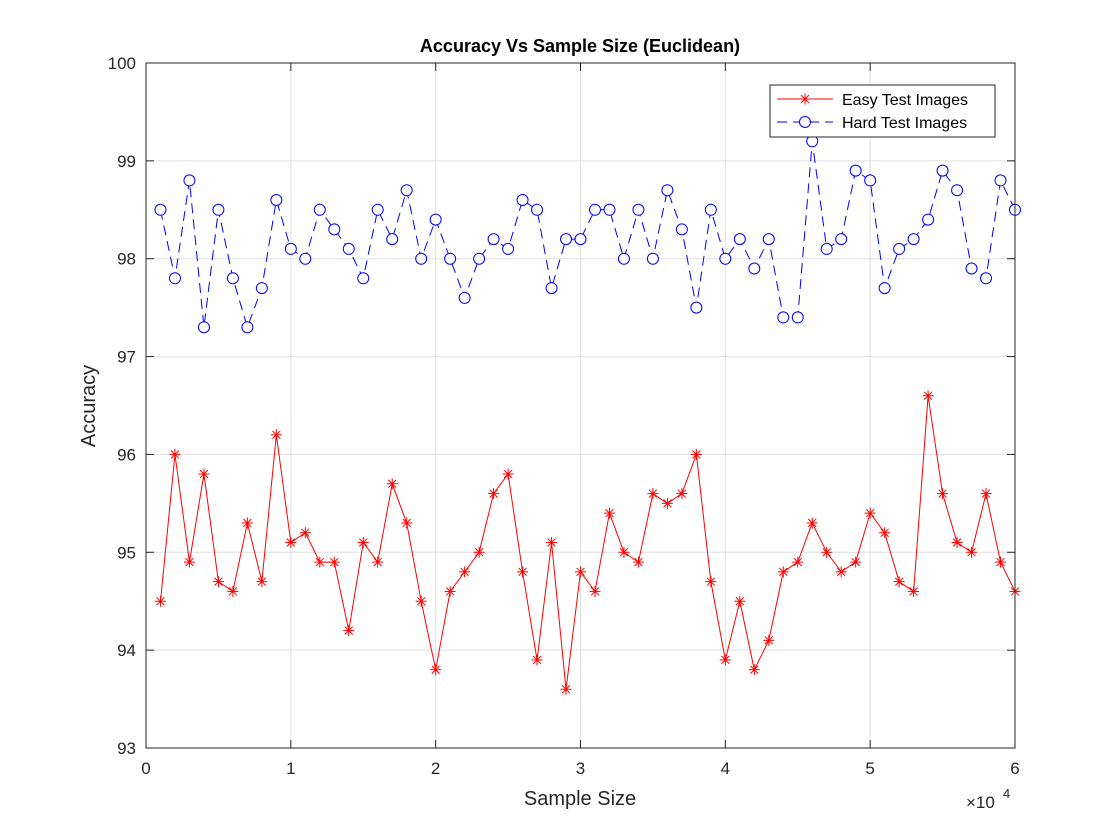 This screenshot has height=840, width=1120. I want to click on x-multiplier-base: ×10, so click(980, 802).